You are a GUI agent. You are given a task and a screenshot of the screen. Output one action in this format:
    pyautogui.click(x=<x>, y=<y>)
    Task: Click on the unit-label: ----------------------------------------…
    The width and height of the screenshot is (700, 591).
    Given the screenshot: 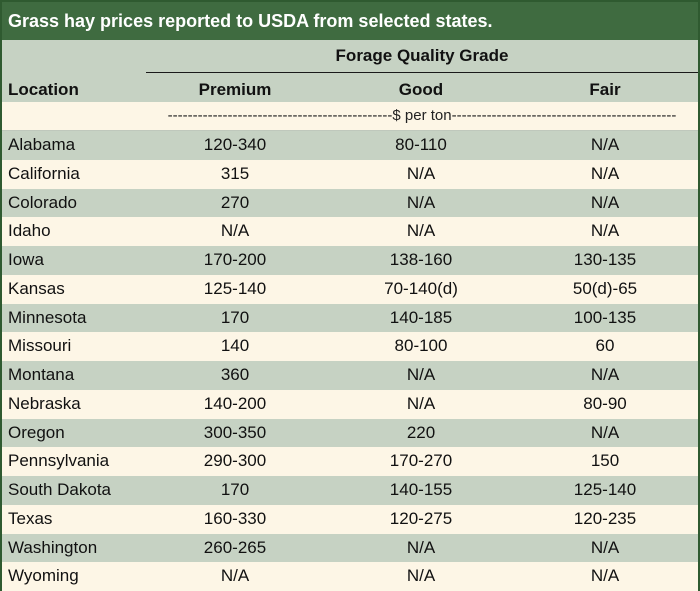 What is the action you would take?
    pyautogui.click(x=422, y=115)
    